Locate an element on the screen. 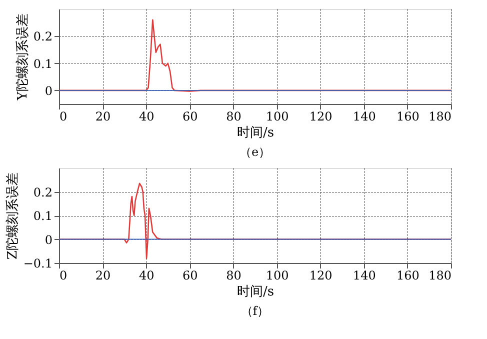  text: （f） is located at coordinates (255, 311).